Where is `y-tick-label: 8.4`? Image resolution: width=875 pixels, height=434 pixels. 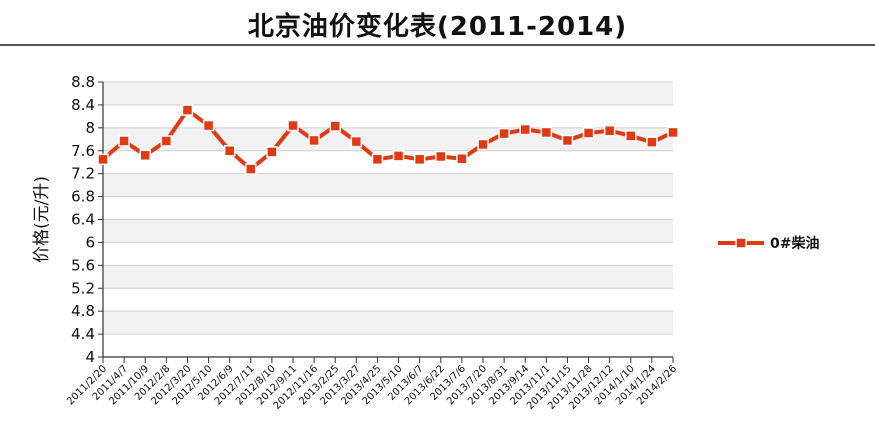 y-tick-label: 8.4 is located at coordinates (83, 105).